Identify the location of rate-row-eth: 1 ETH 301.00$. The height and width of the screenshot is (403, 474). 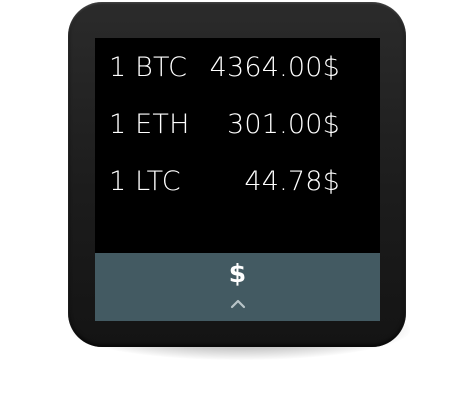
(237, 125).